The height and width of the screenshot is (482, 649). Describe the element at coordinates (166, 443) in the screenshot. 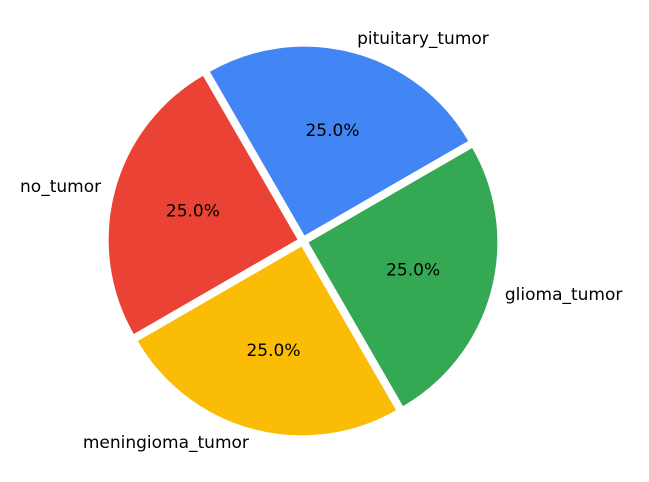

I see `pie-category-label: meningioma_tumor` at that location.